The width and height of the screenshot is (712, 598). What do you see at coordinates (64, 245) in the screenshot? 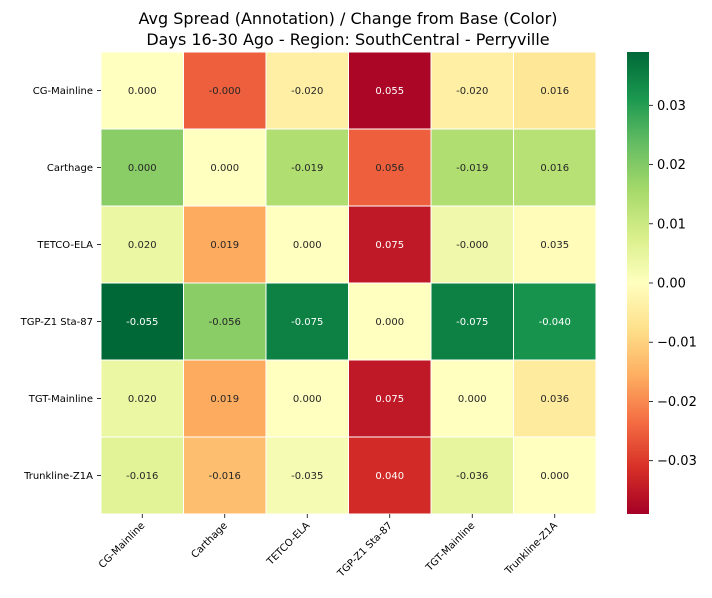
I see `y-tick-label: TETCO-ELA` at bounding box center [64, 245].